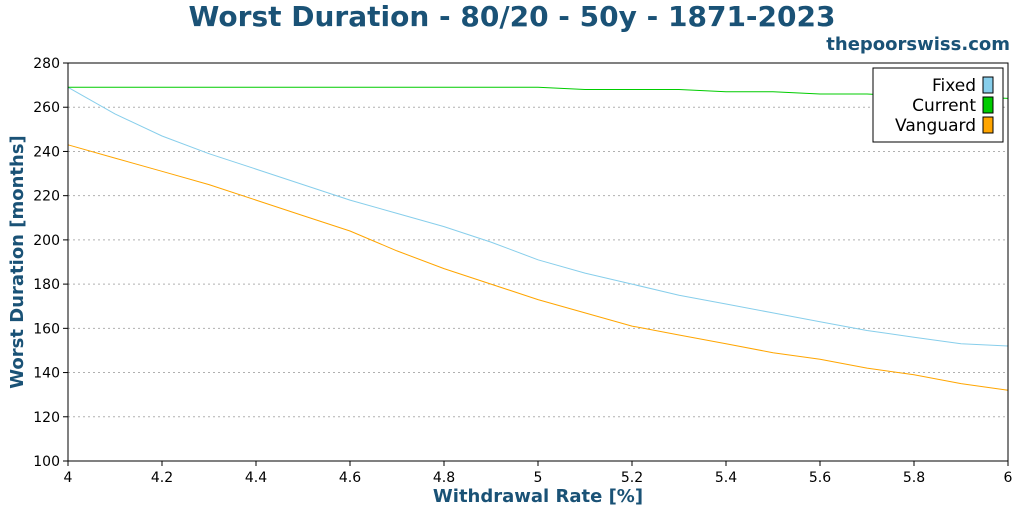  I want to click on series-line-current, so click(538, 92).